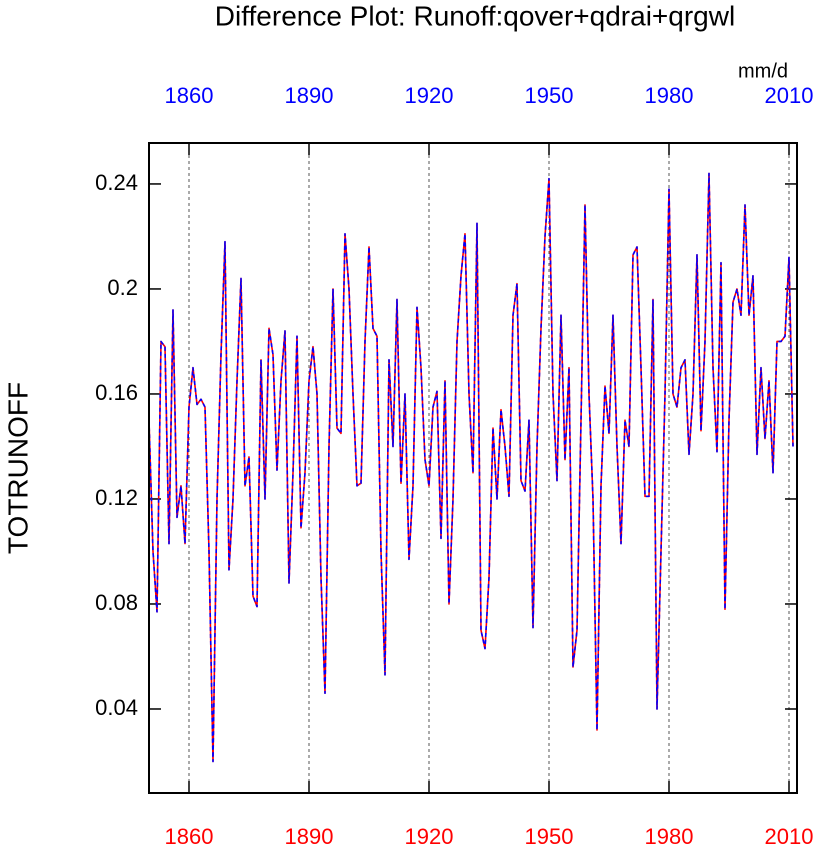 Image resolution: width=821 pixels, height=851 pixels. Describe the element at coordinates (549, 95) in the screenshot. I see `x2-tick-label: 1950` at that location.